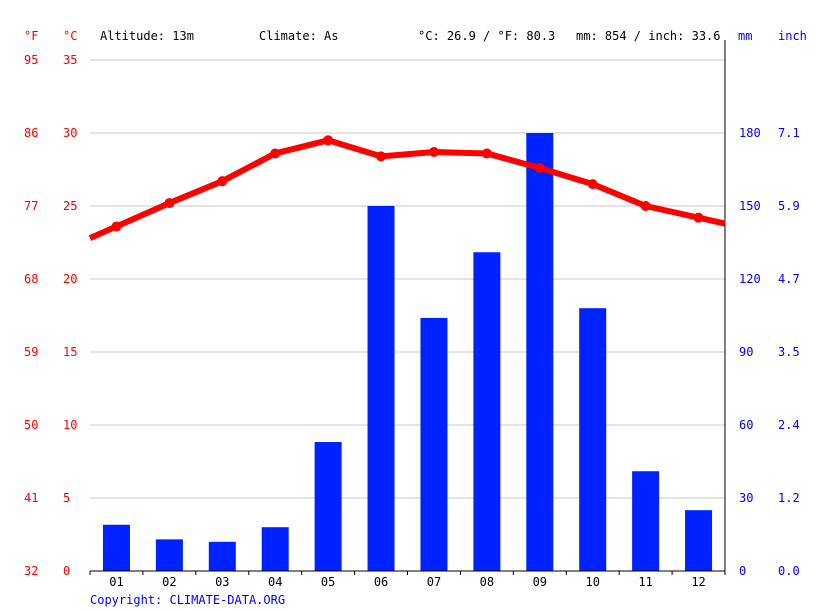 Image resolution: width=815 pixels, height=611 pixels. I want to click on precipitation-total-label: mm: 854 / inch: 33.6, so click(648, 36).